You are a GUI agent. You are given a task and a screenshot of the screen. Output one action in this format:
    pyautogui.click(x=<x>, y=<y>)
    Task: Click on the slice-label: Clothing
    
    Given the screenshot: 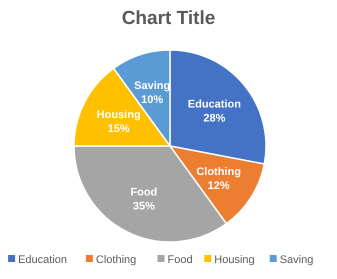 What is the action you would take?
    pyautogui.click(x=218, y=172)
    